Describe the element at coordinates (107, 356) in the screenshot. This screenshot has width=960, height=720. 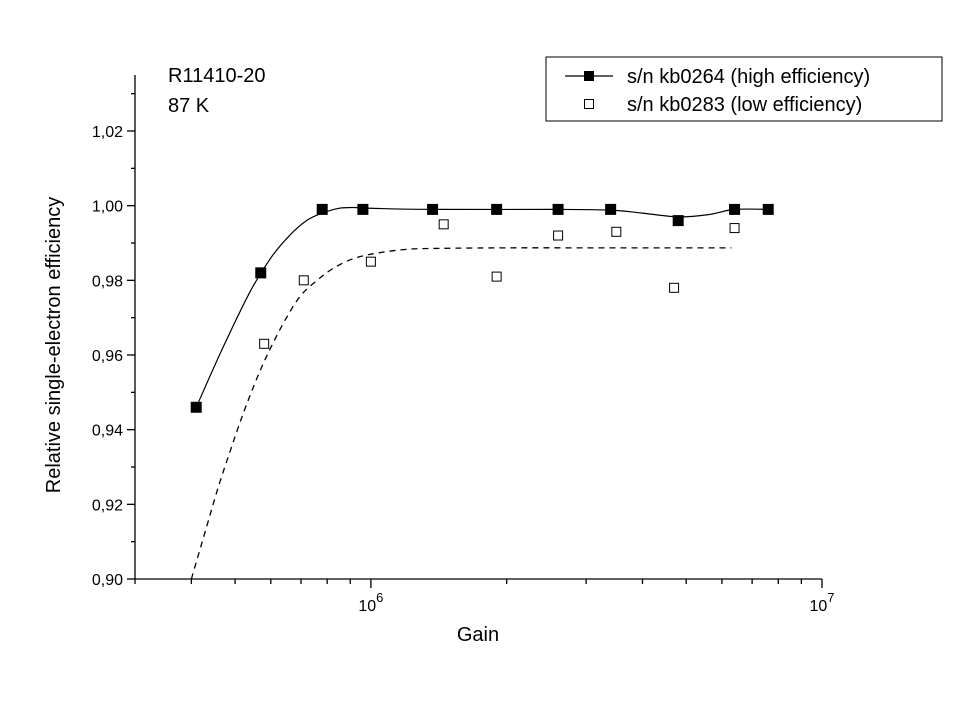
I see `y-tick-label: 0,96` at that location.